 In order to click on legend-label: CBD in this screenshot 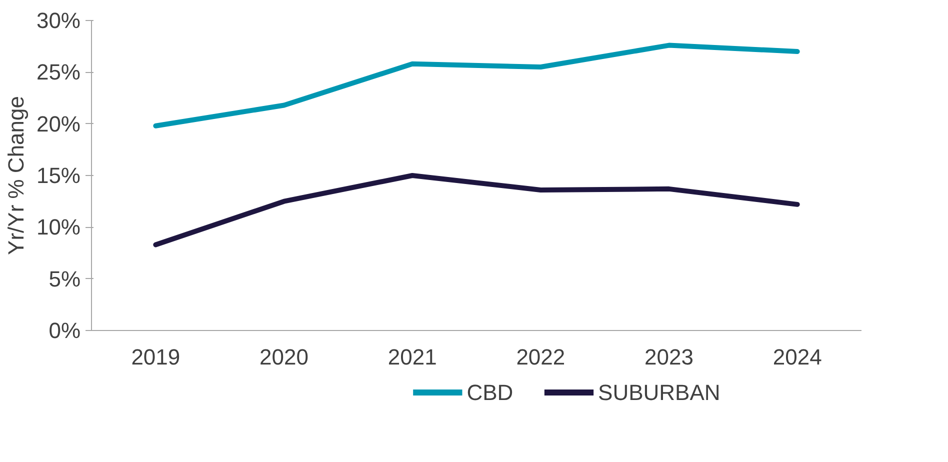, I will do `click(490, 392)`.